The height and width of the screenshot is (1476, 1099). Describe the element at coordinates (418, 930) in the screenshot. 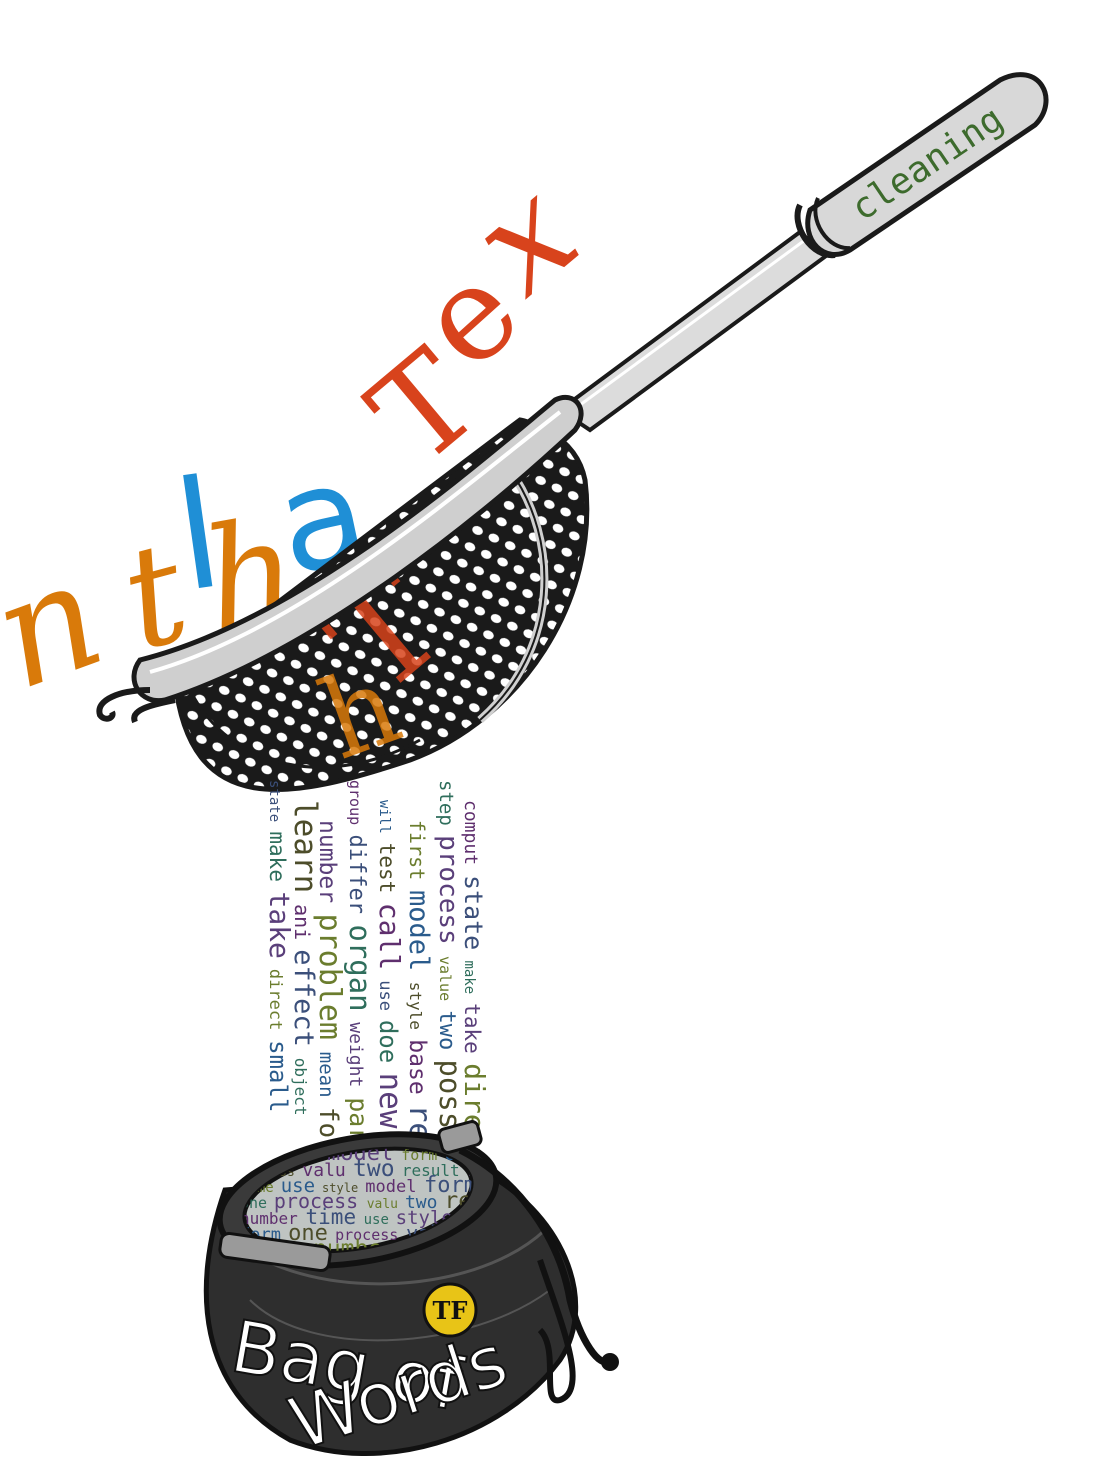

I see `stream-word: model` at that location.